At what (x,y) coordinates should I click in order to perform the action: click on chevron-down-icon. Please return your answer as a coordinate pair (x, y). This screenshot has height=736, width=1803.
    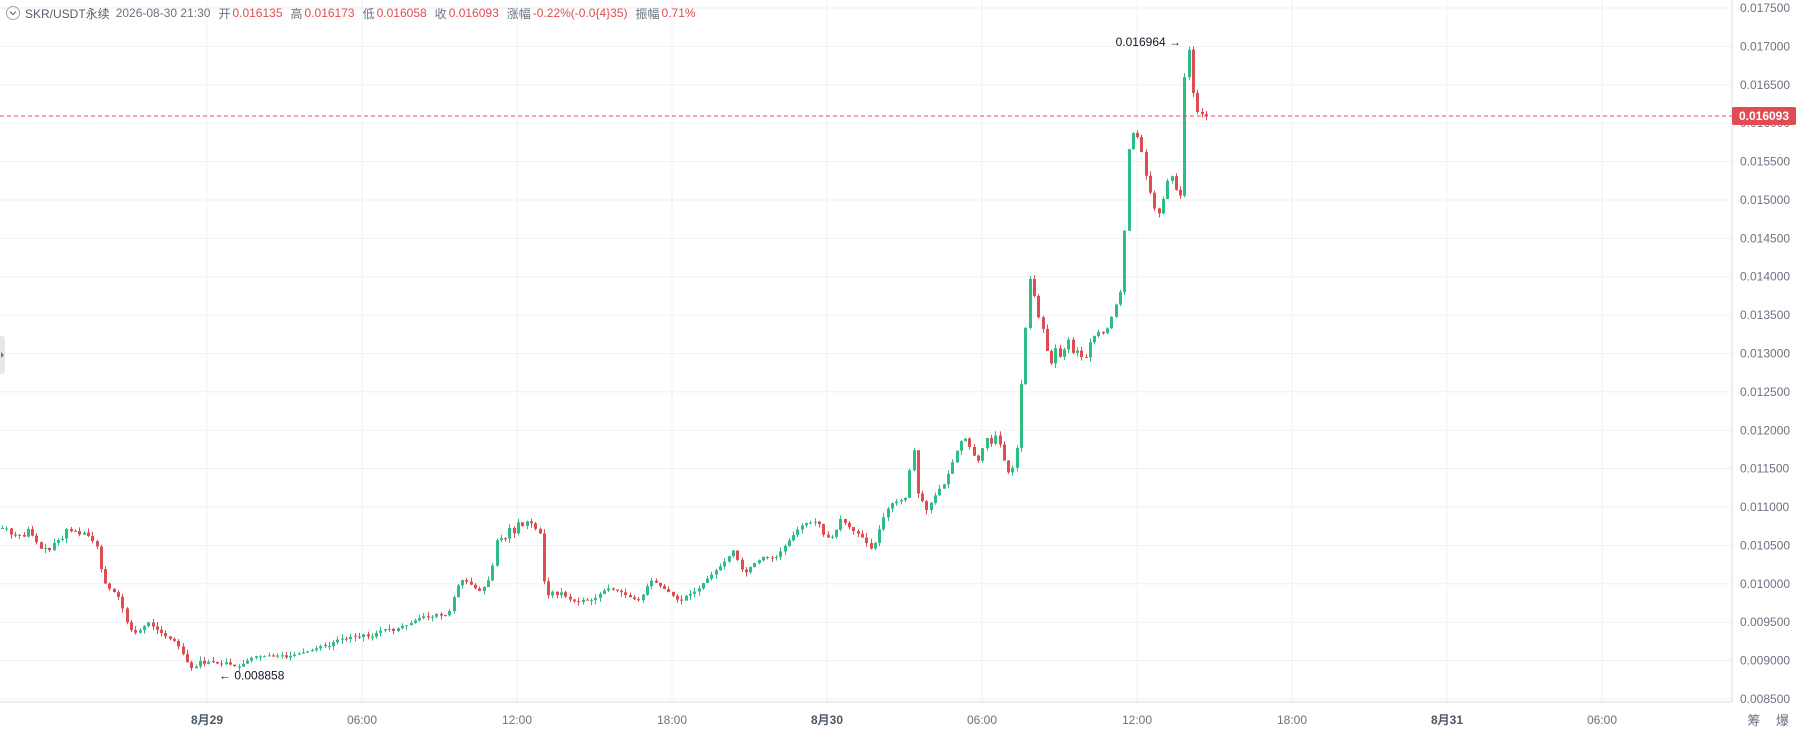
    Looking at the image, I should click on (13, 13).